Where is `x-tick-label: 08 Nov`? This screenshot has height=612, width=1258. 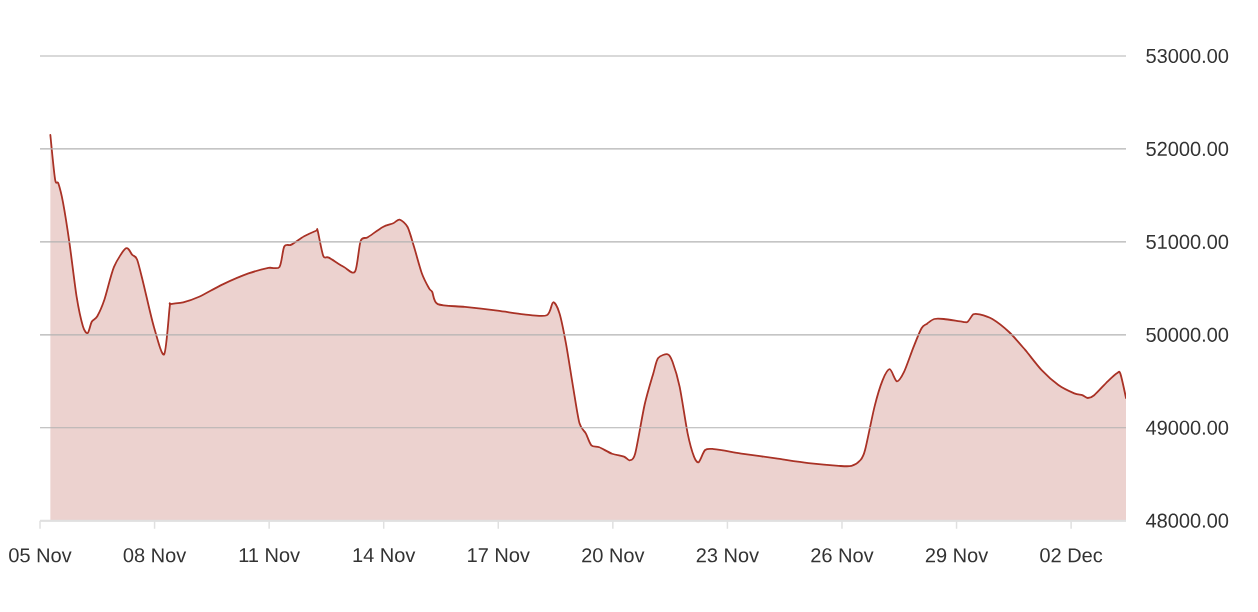
x-tick-label: 08 Nov is located at coordinates (155, 555).